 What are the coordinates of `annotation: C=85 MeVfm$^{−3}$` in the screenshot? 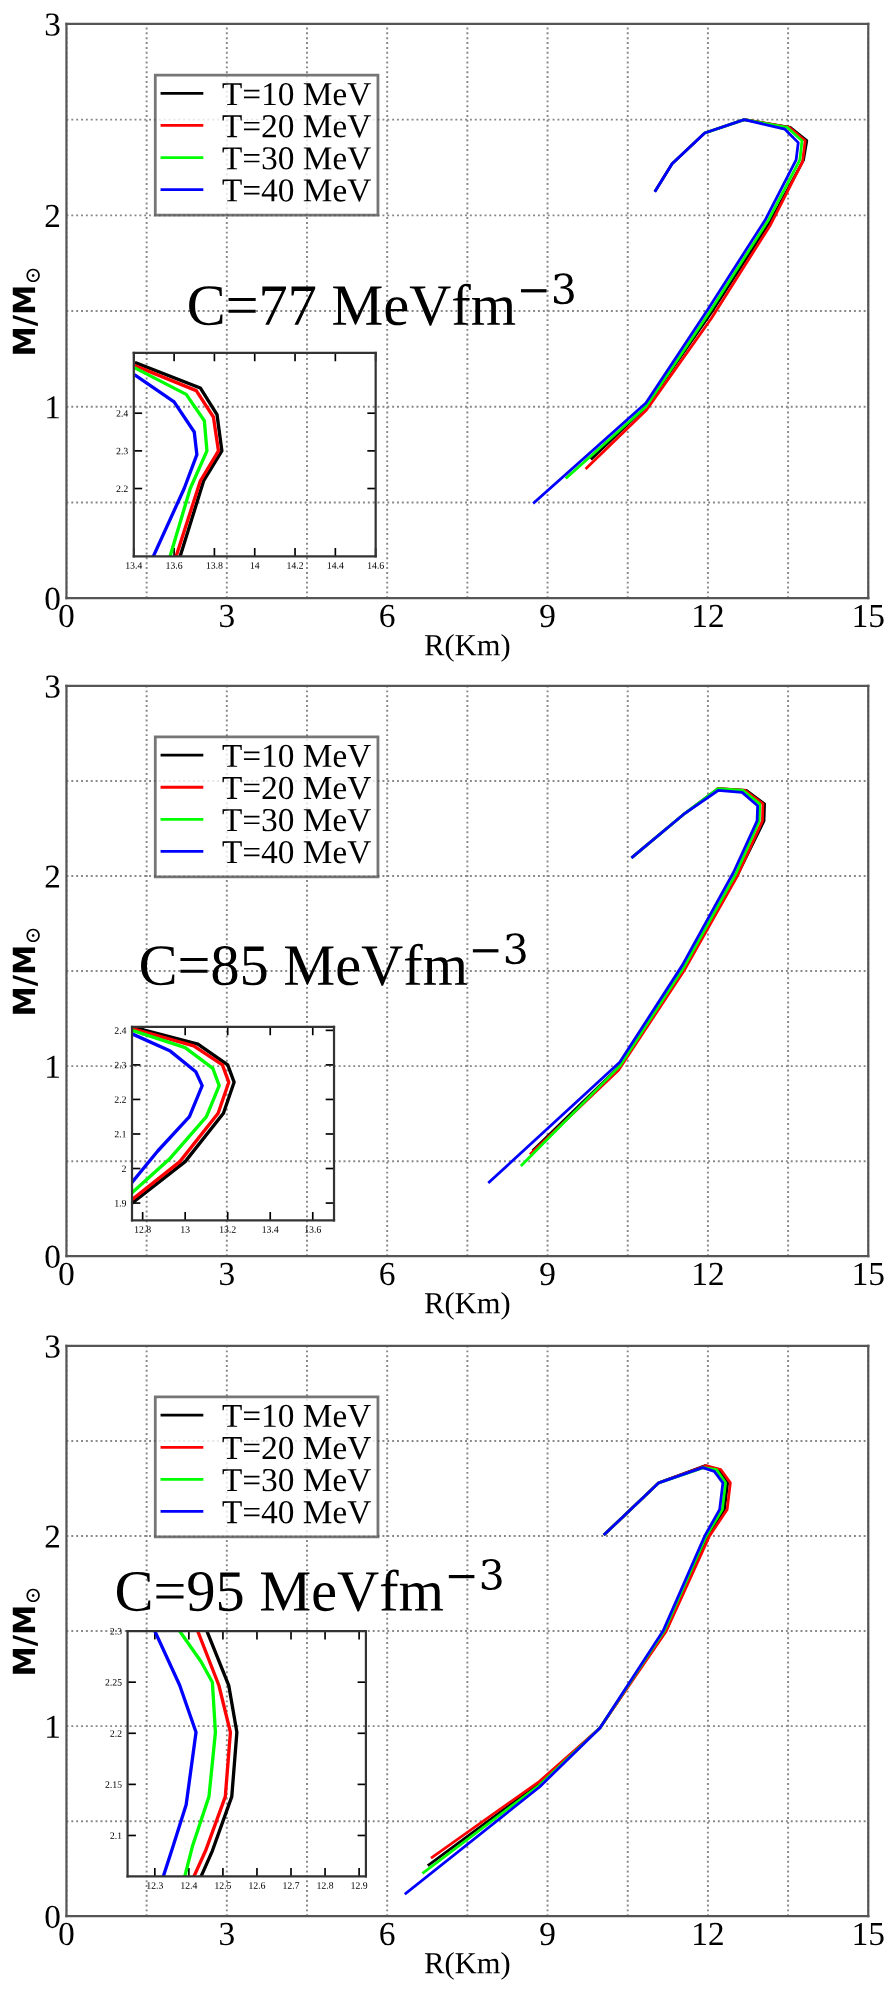 It's located at (333, 959).